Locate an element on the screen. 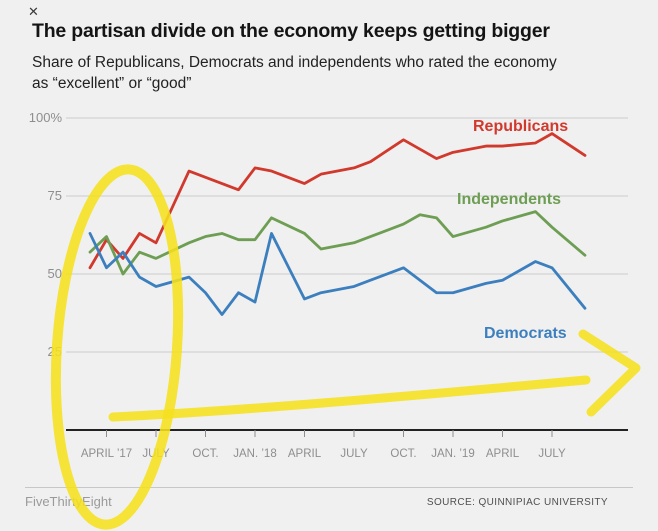  footer-source: SOURCE: QUINNIPIAC UNIVERSITY is located at coordinates (517, 502).